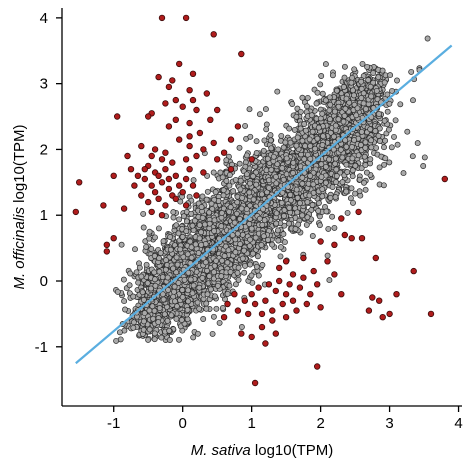 The height and width of the screenshot is (462, 474). What do you see at coordinates (19, 248) in the screenshot?
I see `y-axis-label-species: M. officinalis` at bounding box center [19, 248].